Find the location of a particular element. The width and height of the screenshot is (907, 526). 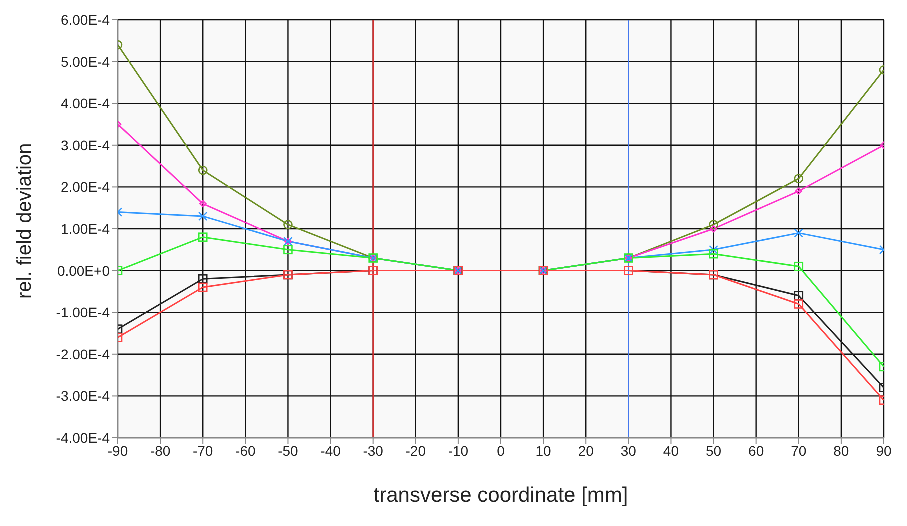

x-tick-label: -80 is located at coordinates (160, 450).